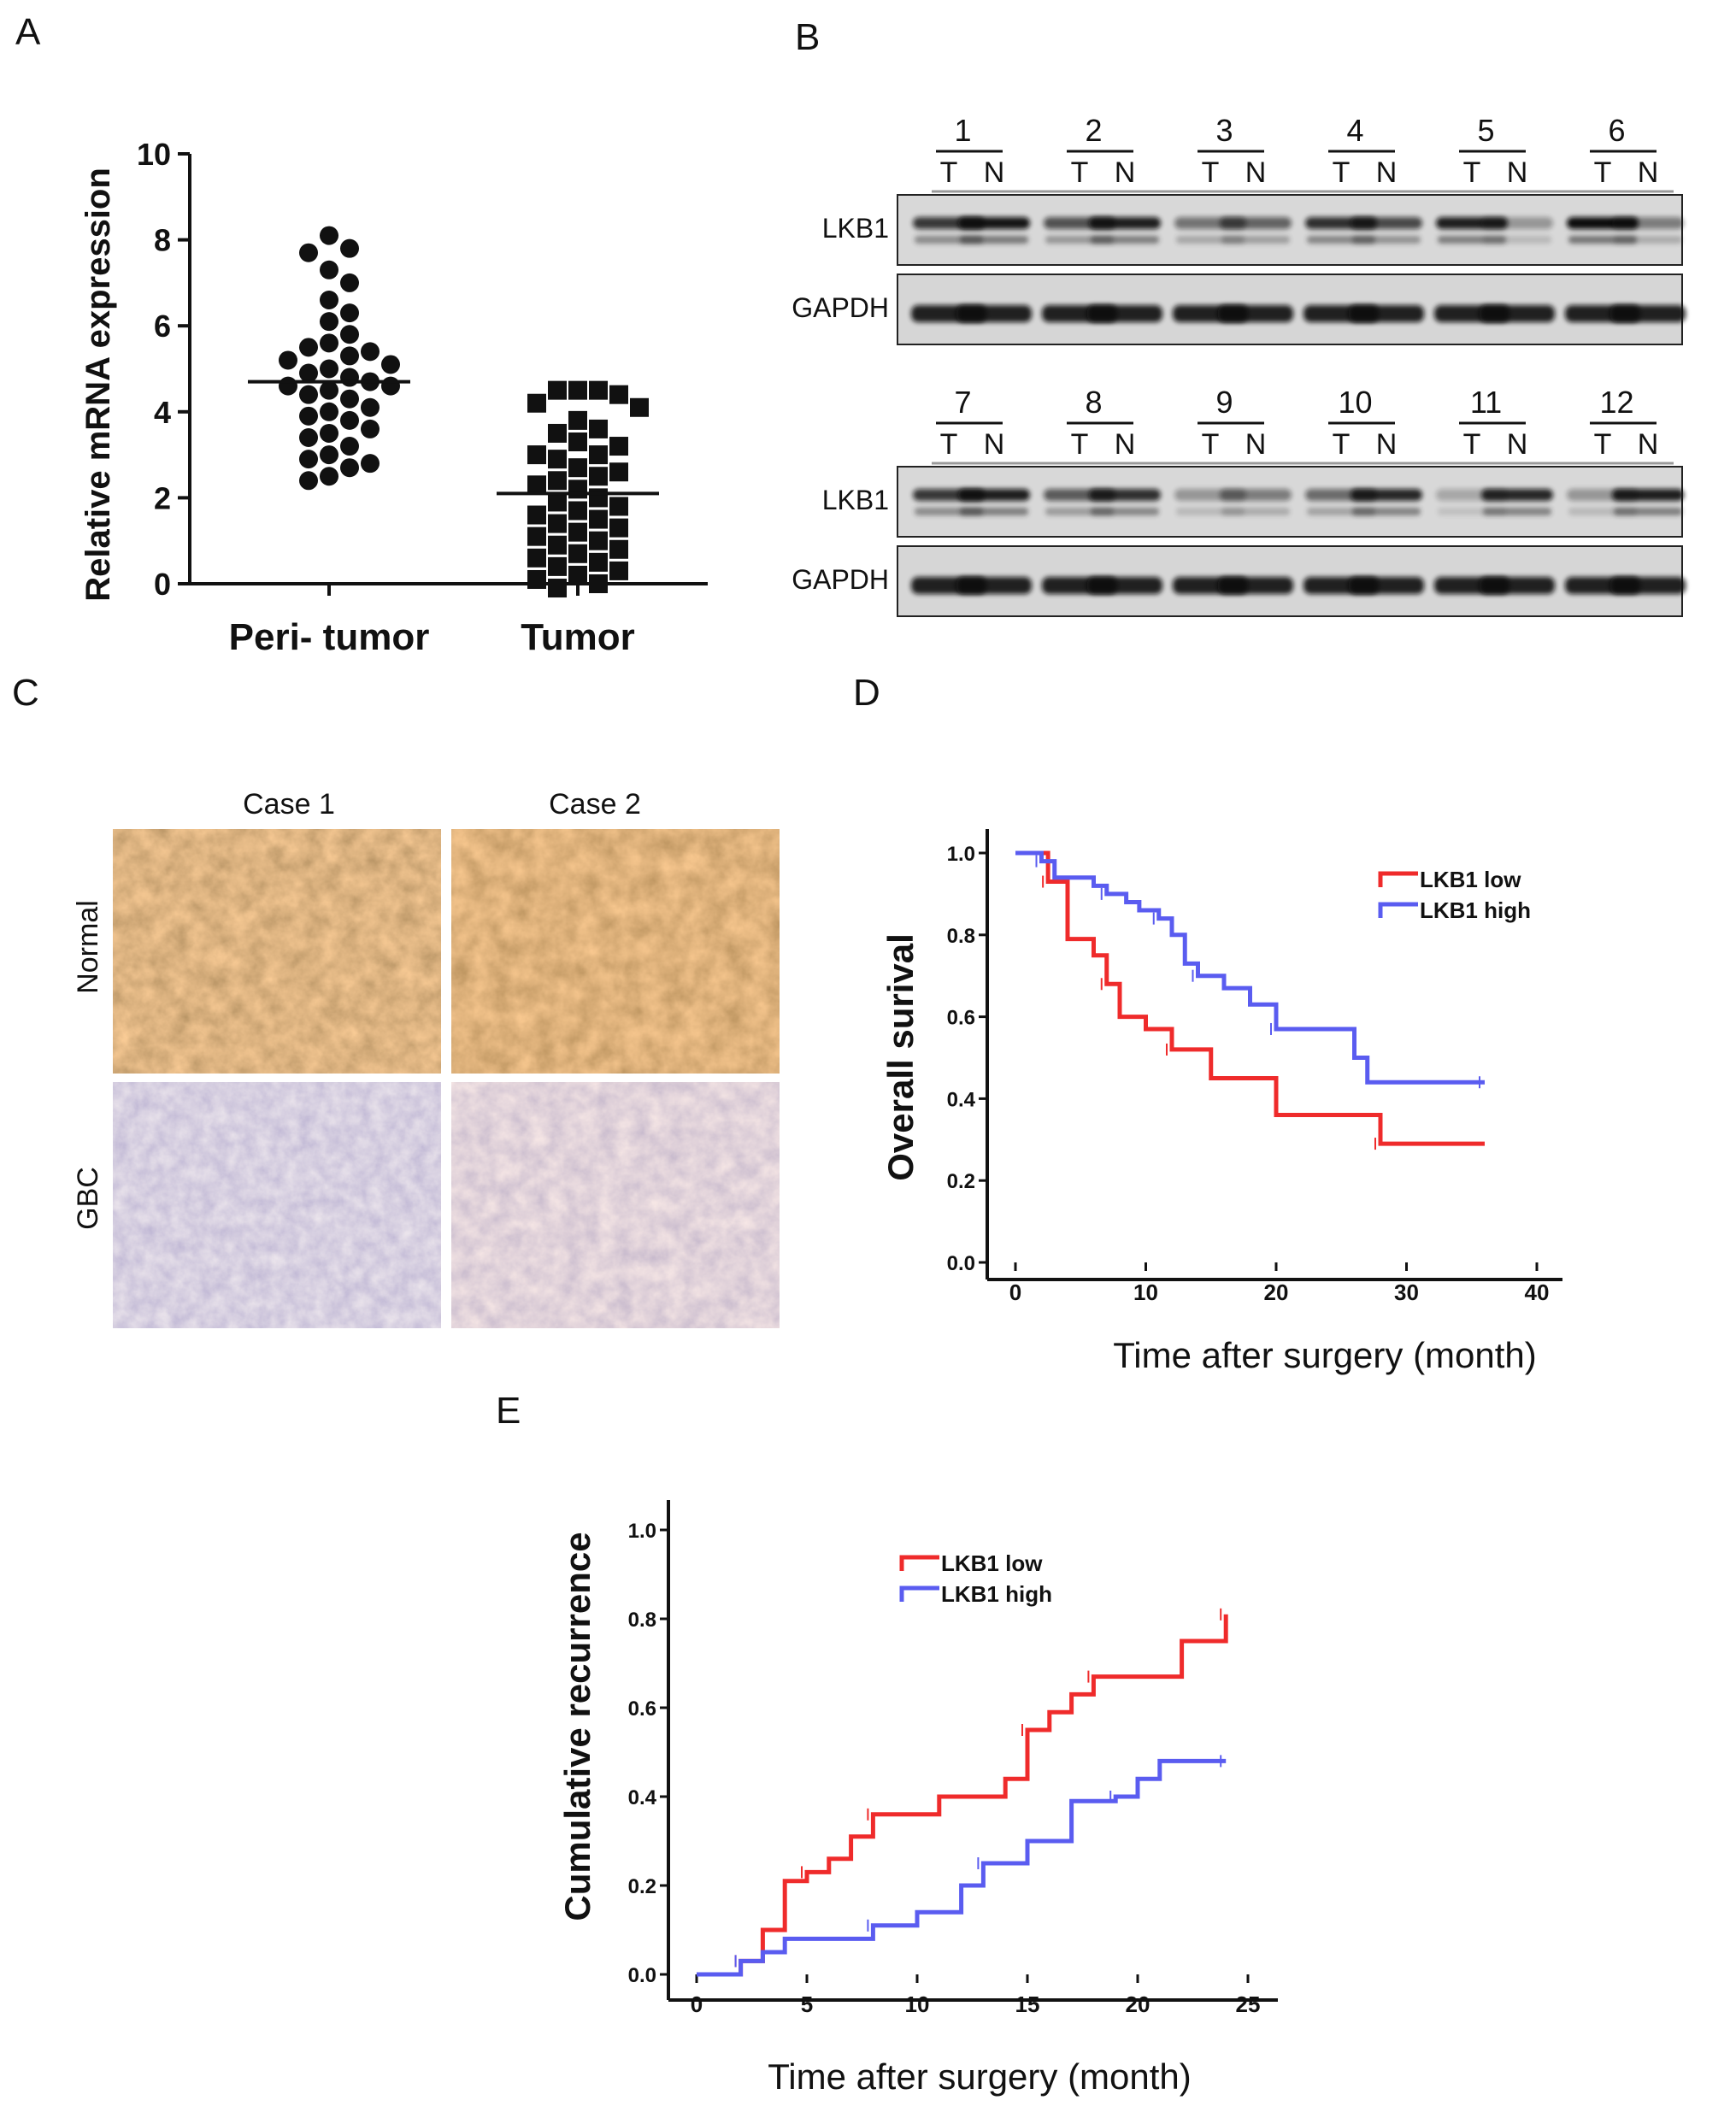 The width and height of the screenshot is (1736, 2112). I want to click on wb-row-label: GAPDH, so click(840, 579).